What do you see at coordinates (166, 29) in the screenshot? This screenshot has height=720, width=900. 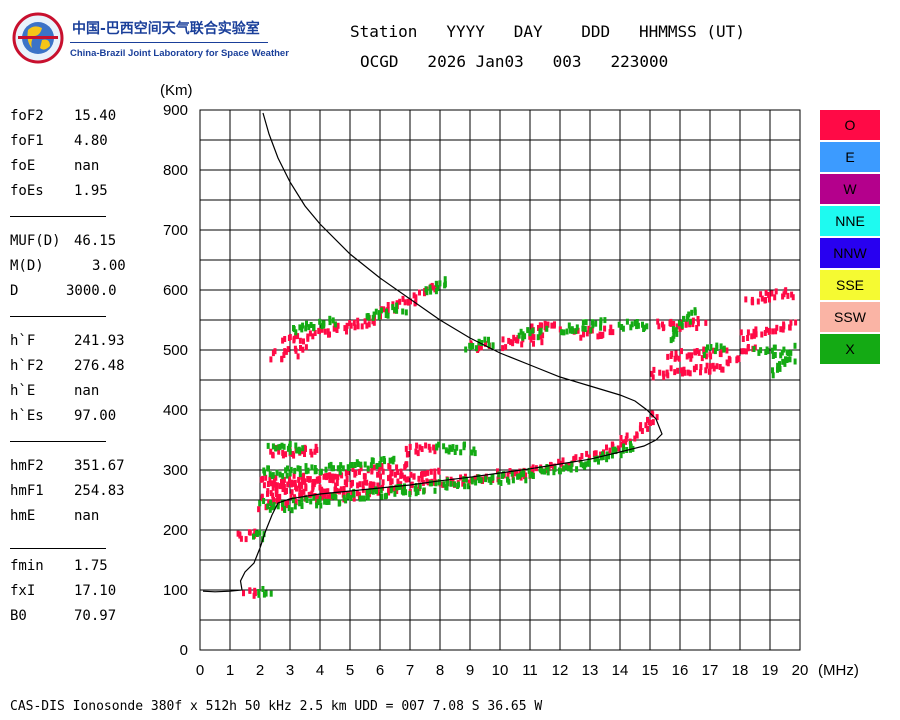 I see `lab-name-chinese: 中国-巴西空间天气联合实验室` at bounding box center [166, 29].